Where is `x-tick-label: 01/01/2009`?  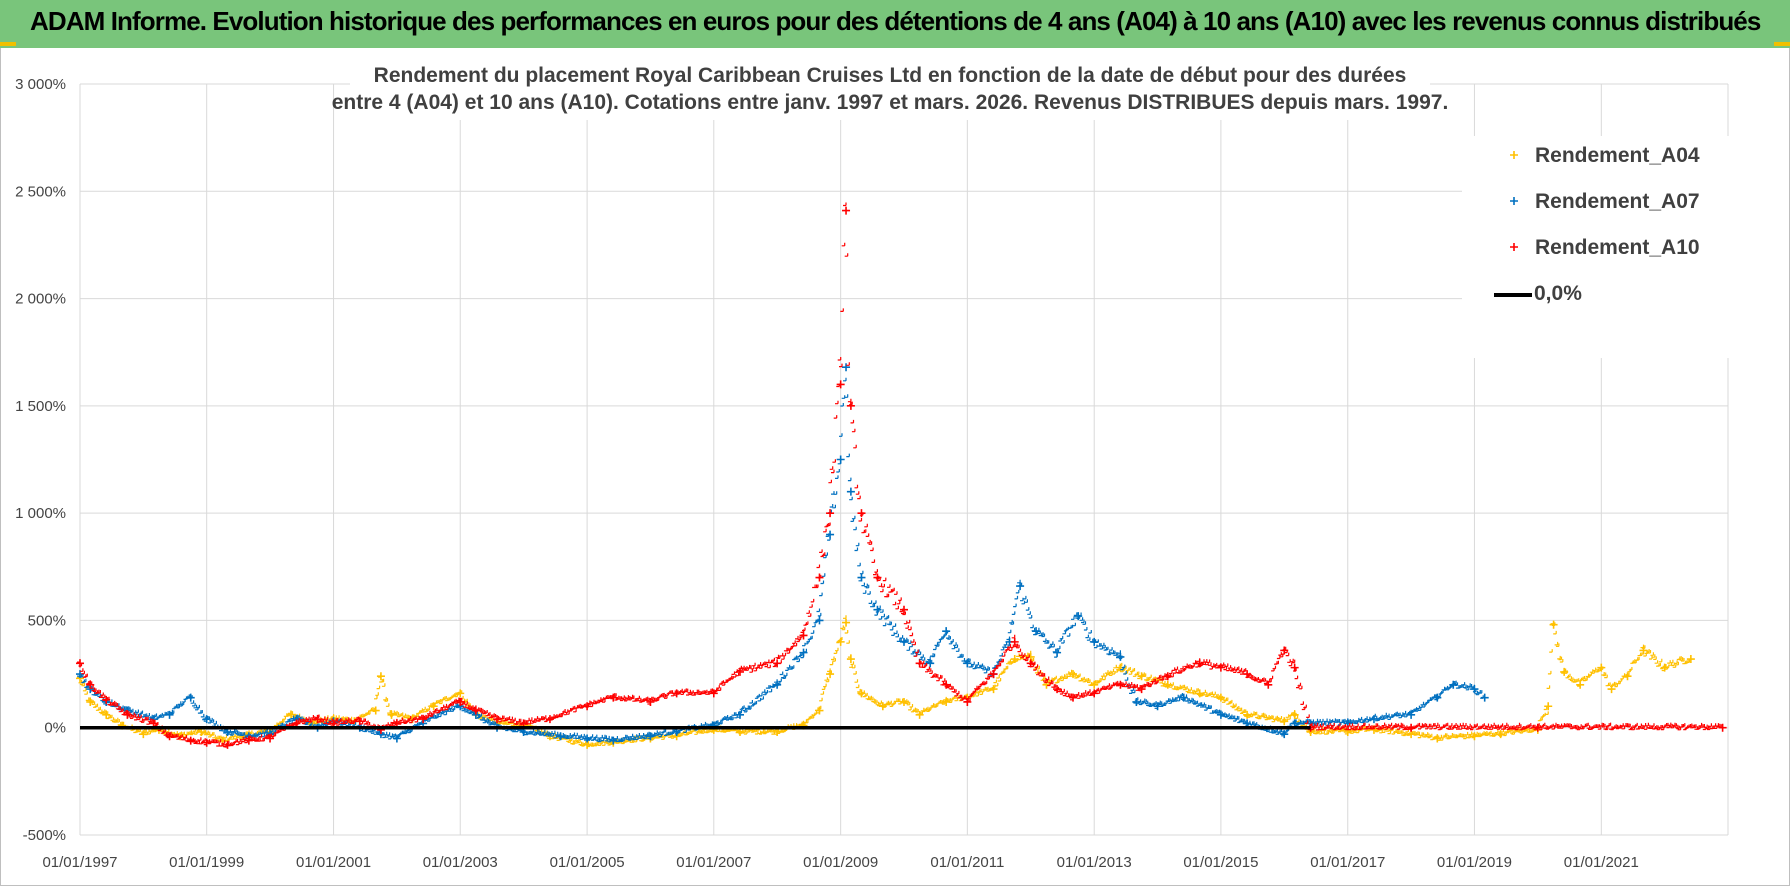
x-tick-label: 01/01/2009 is located at coordinates (840, 862).